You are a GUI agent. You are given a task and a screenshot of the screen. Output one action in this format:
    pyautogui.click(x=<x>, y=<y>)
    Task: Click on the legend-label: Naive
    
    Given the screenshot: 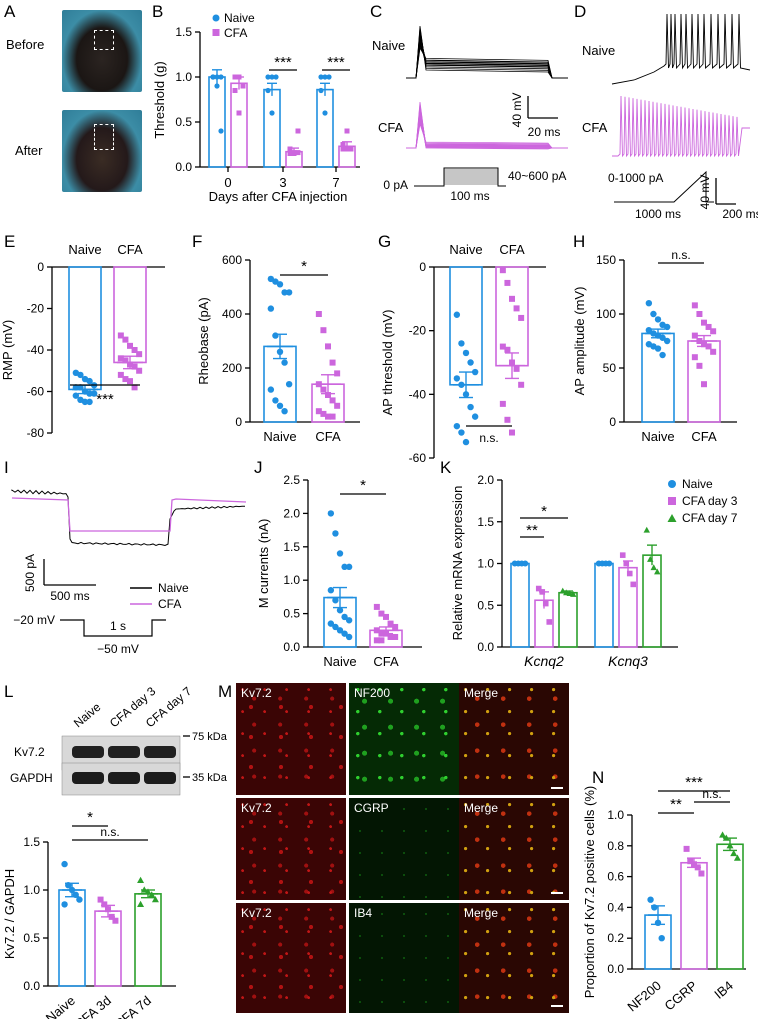 What is the action you would take?
    pyautogui.click(x=173, y=588)
    